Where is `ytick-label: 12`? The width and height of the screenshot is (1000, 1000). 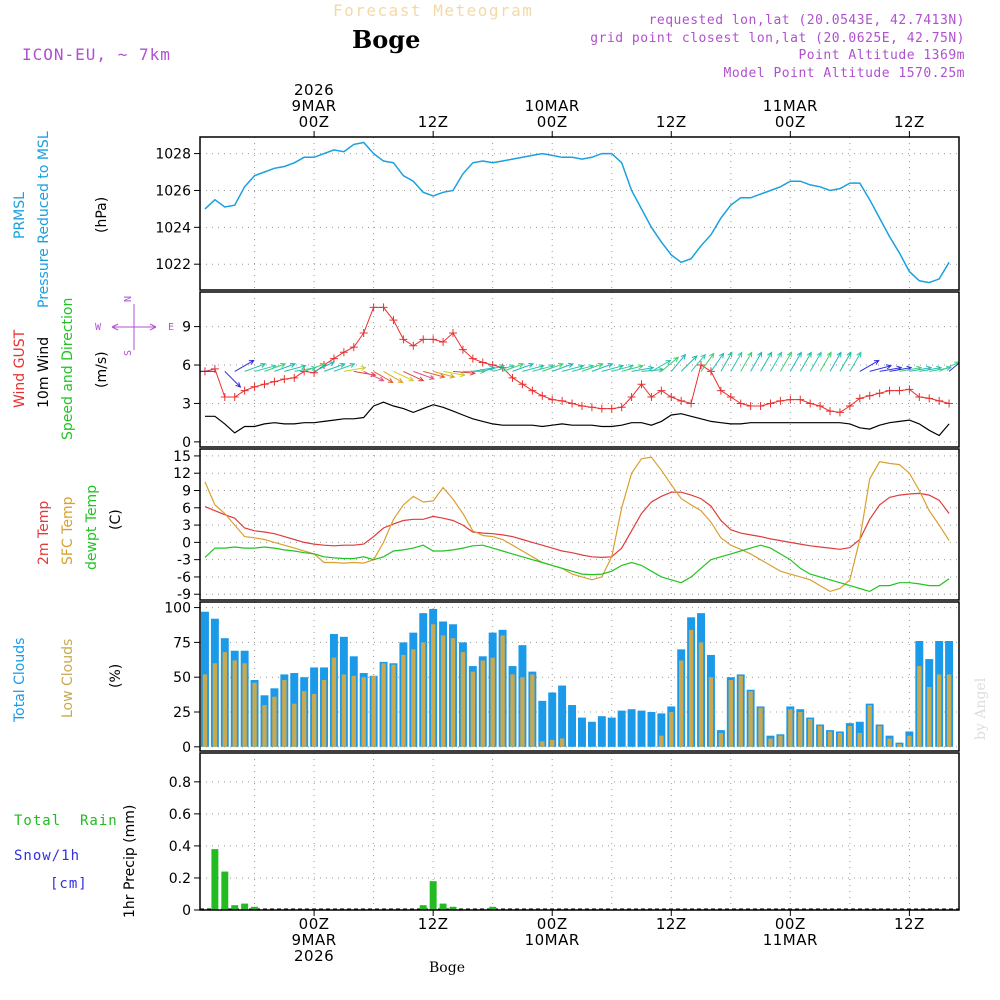
ytick-label: 12 is located at coordinates (182, 474).